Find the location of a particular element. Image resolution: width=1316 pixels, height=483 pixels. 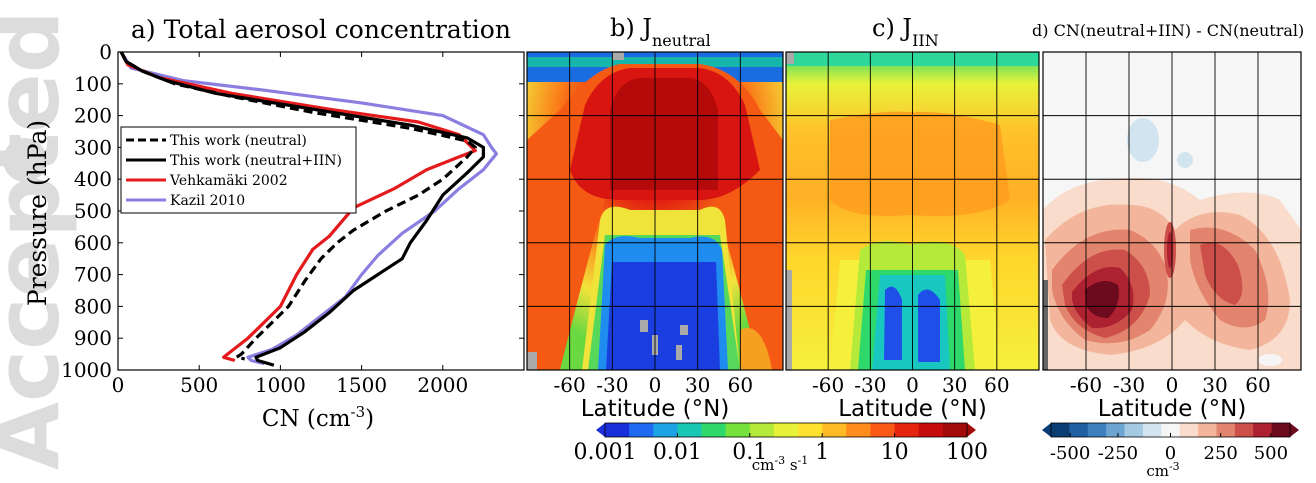

panel-b: b) Jneutral is located at coordinates (655, 192).